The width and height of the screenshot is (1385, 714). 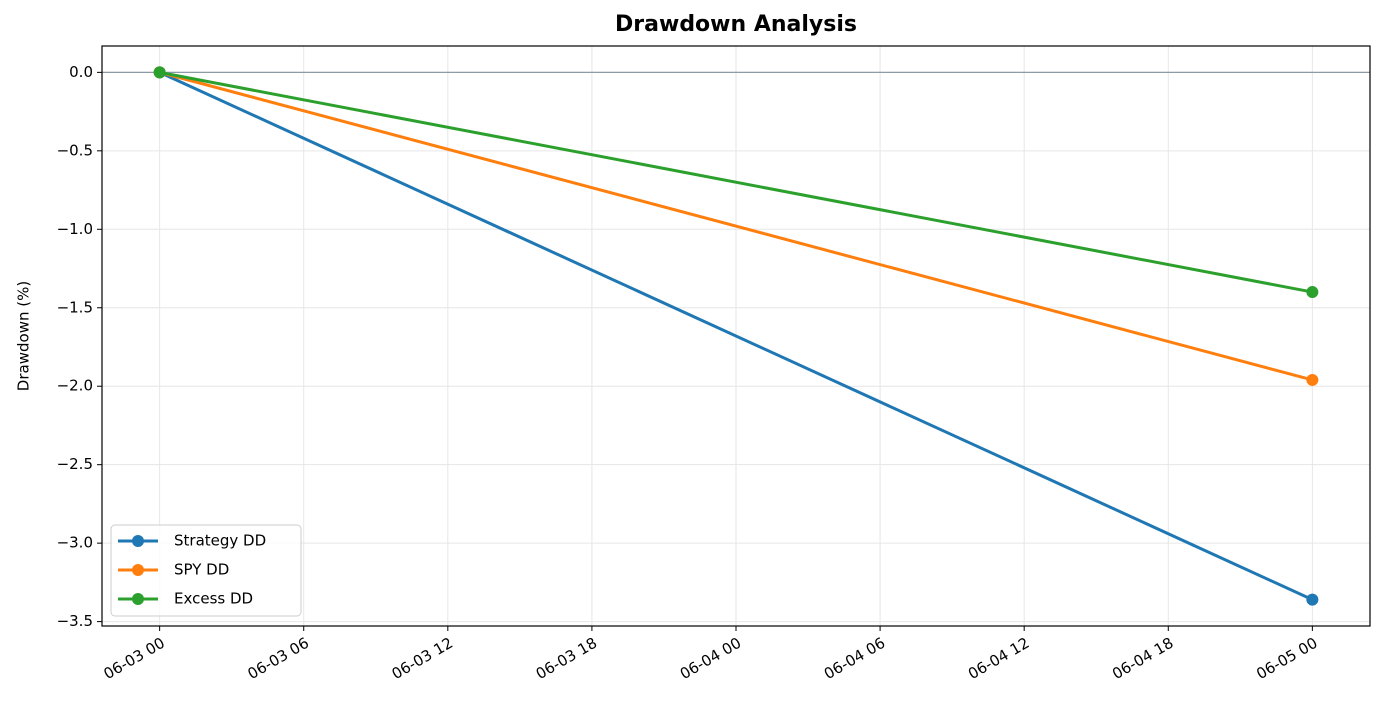 I want to click on y-tick-label: −2.5, so click(x=75, y=464).